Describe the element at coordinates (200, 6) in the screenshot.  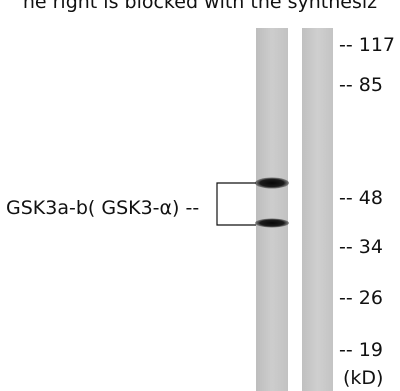
I see `top-caption-text: he right is blocked with the synthesiz` at that location.